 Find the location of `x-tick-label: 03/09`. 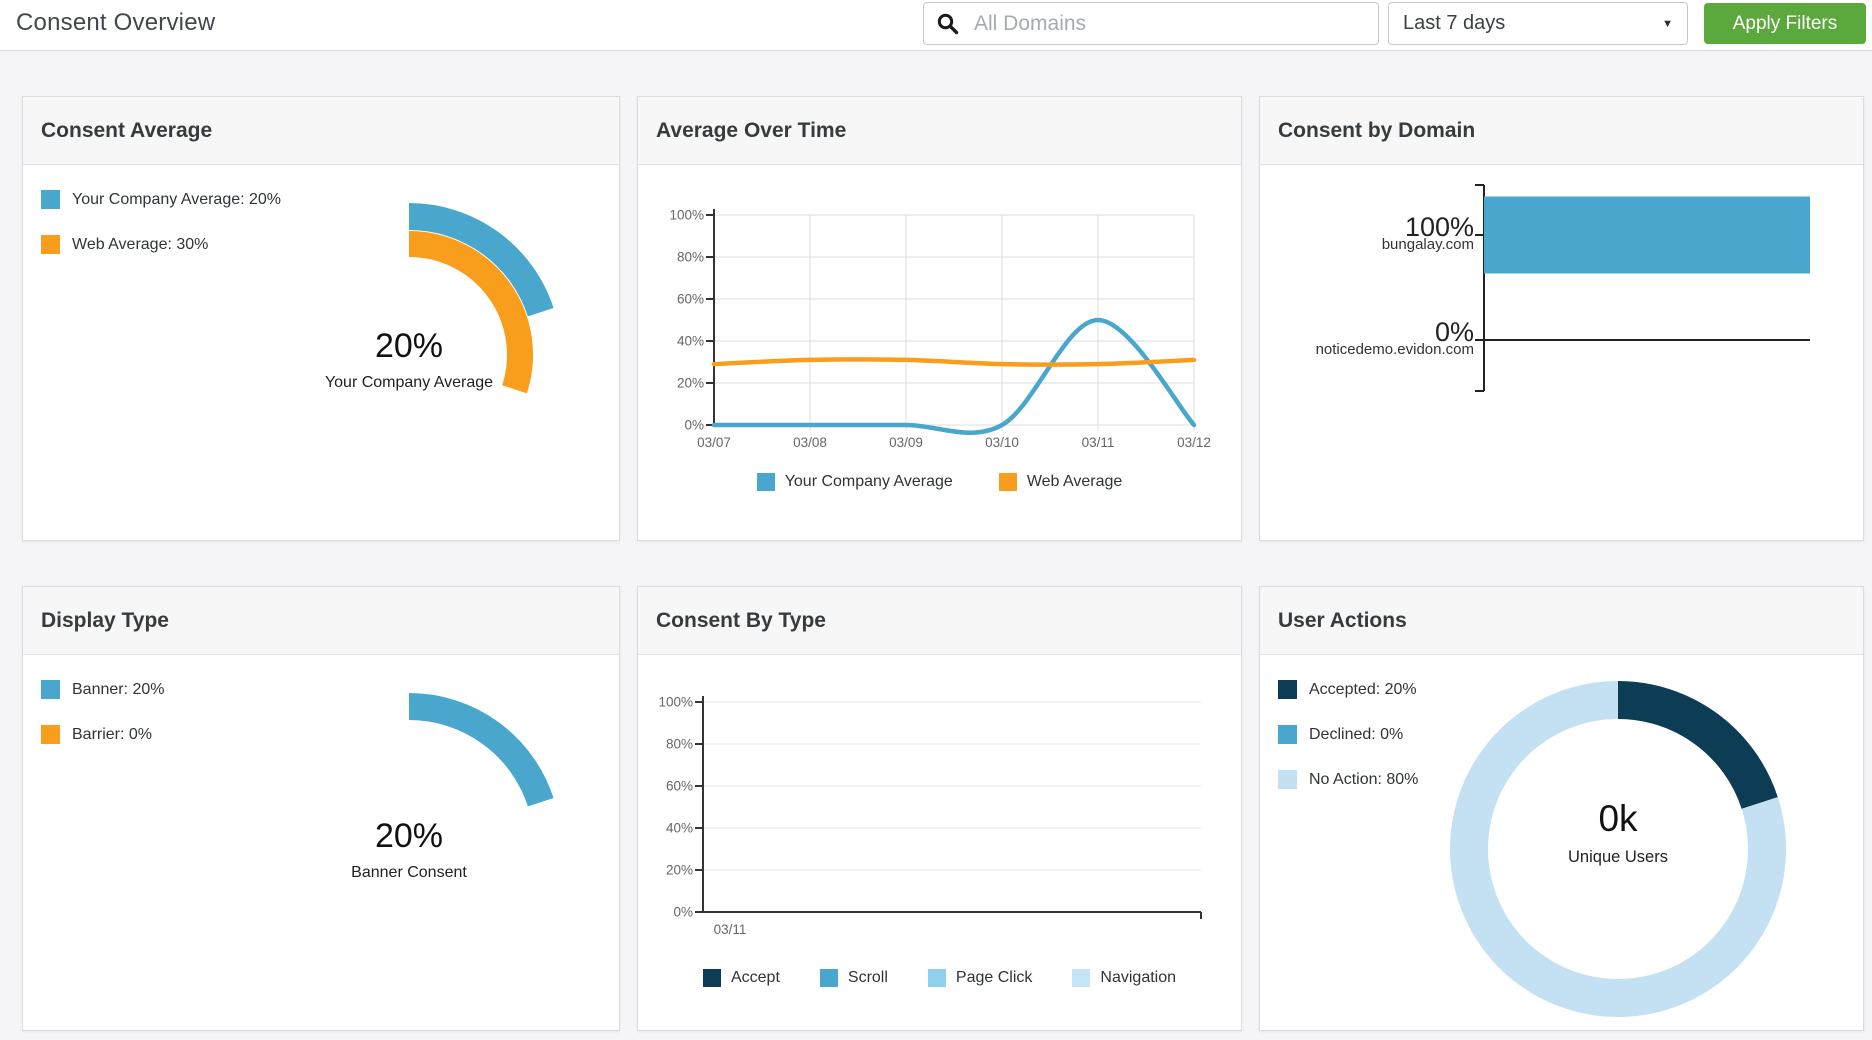

x-tick-label: 03/09 is located at coordinates (906, 442).